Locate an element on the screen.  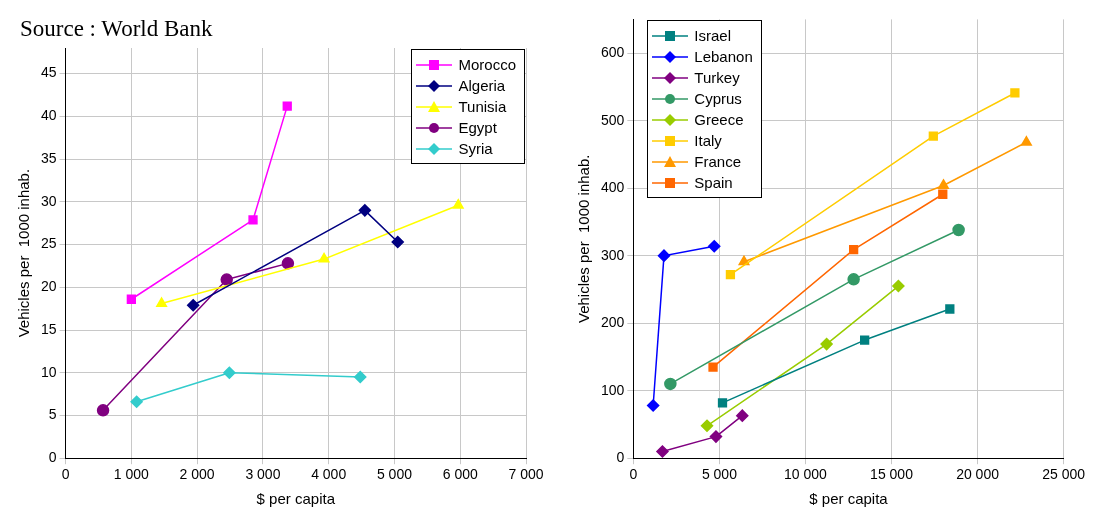
legend-label: Greece is located at coordinates (719, 120).